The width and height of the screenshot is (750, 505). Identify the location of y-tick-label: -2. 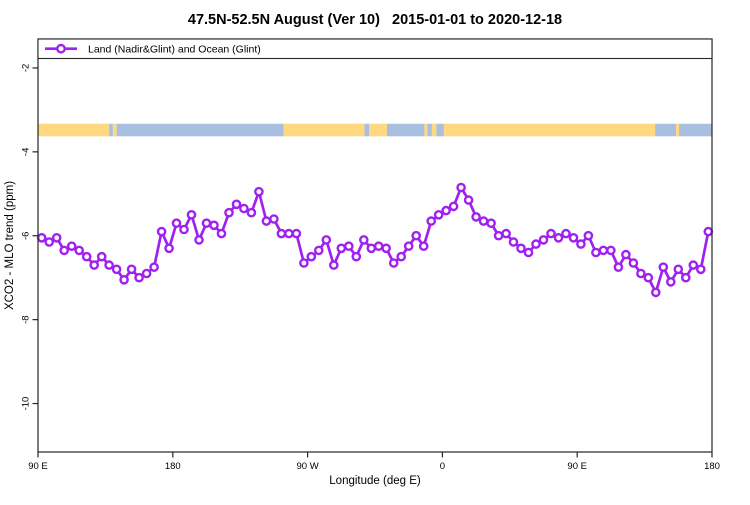
(26, 68).